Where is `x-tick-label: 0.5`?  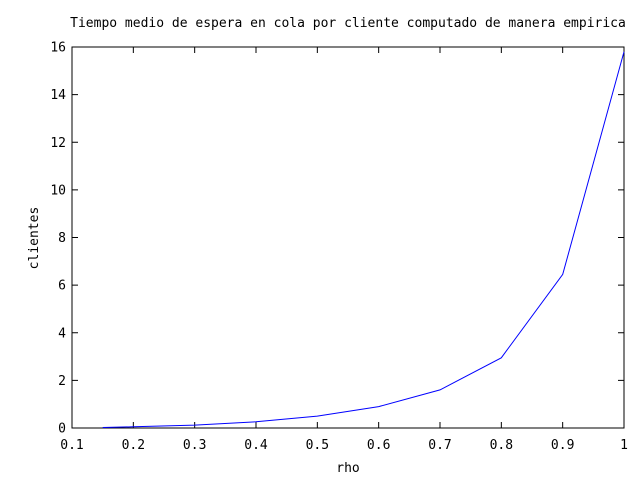 x-tick-label: 0.5 is located at coordinates (317, 445).